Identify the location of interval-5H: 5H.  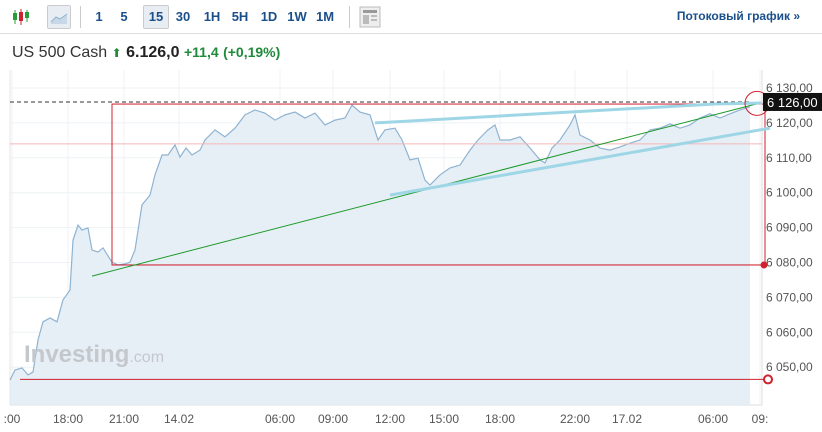
(240, 16).